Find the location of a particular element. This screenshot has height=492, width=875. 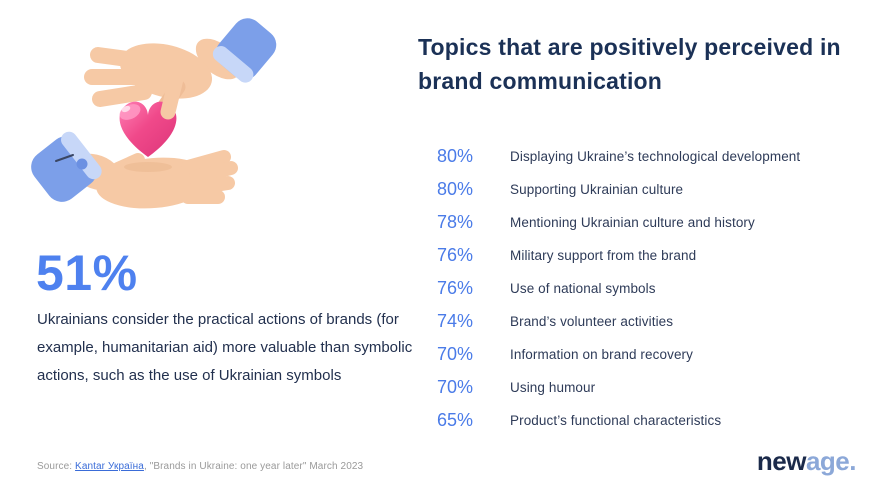

topic-row: 76% Military support from the brand is located at coordinates (647, 255).